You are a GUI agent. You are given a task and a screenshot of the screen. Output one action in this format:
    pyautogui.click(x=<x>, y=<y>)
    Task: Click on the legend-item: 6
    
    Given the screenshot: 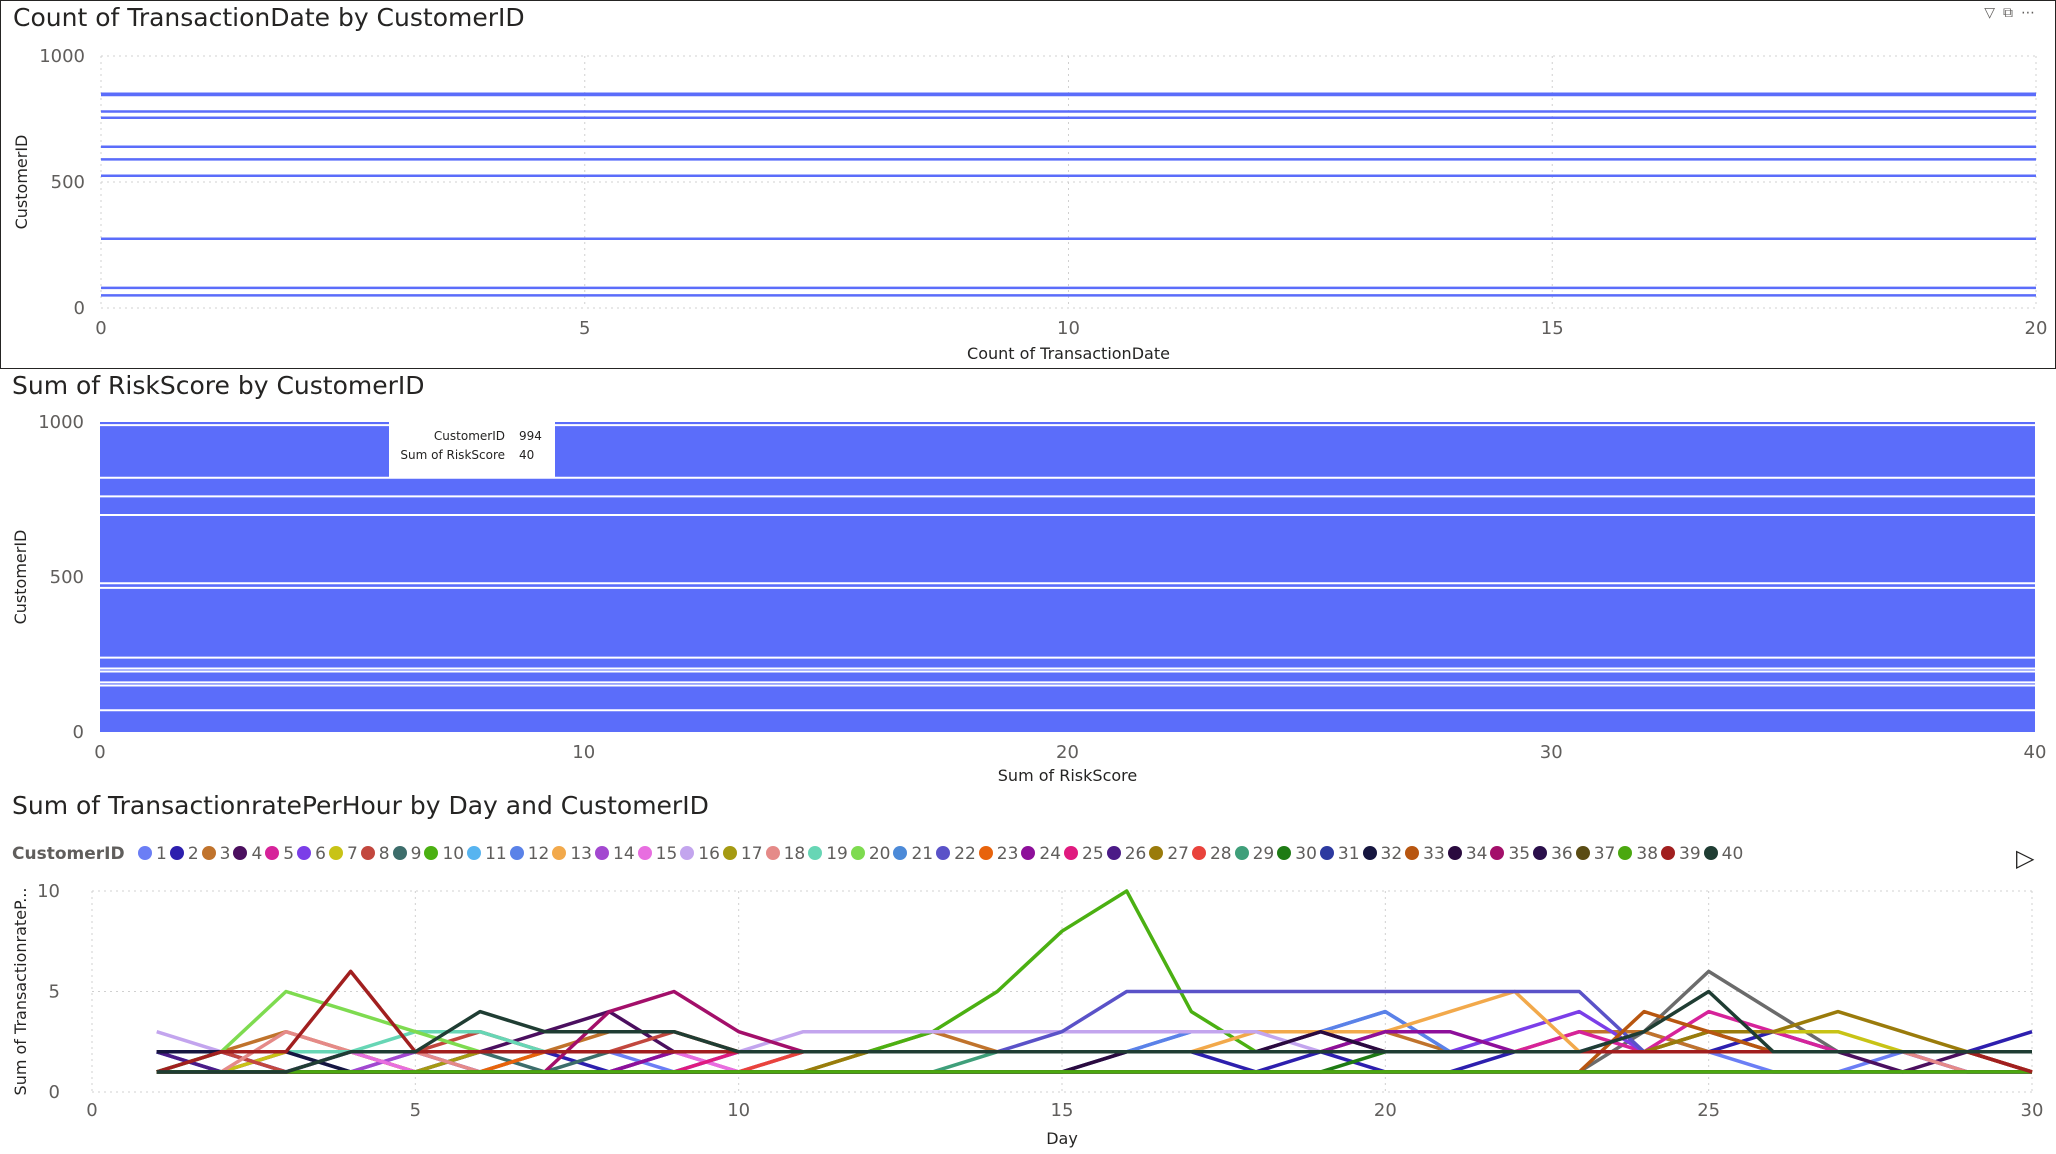 What is the action you would take?
    pyautogui.click(x=311, y=854)
    